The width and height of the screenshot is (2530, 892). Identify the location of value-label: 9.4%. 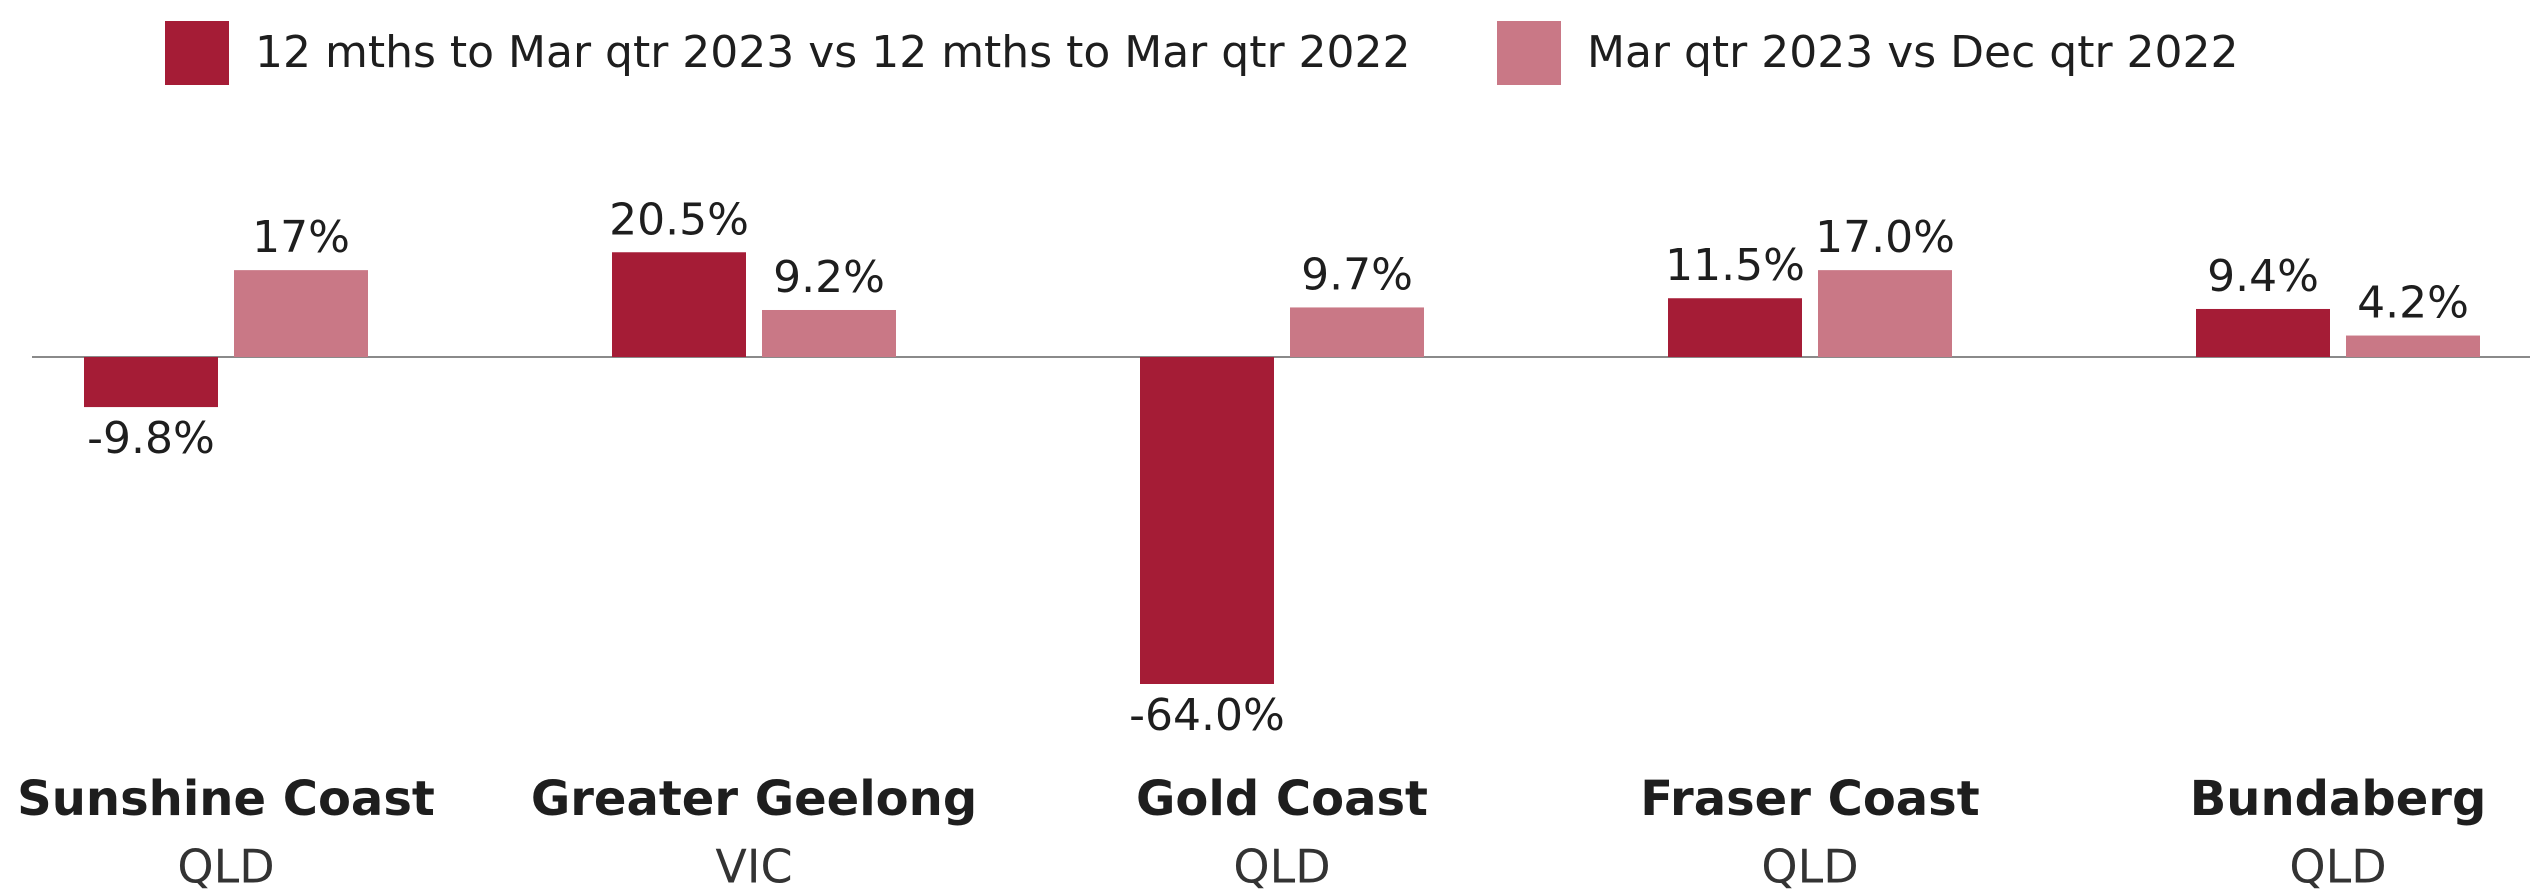
(2263, 276).